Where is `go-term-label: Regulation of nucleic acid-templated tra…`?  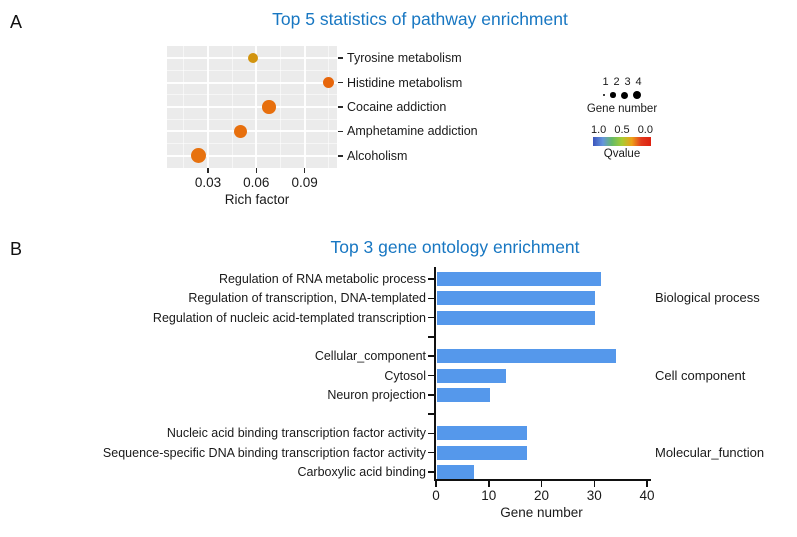 go-term-label: Regulation of nucleic acid-templated tra… is located at coordinates (289, 317).